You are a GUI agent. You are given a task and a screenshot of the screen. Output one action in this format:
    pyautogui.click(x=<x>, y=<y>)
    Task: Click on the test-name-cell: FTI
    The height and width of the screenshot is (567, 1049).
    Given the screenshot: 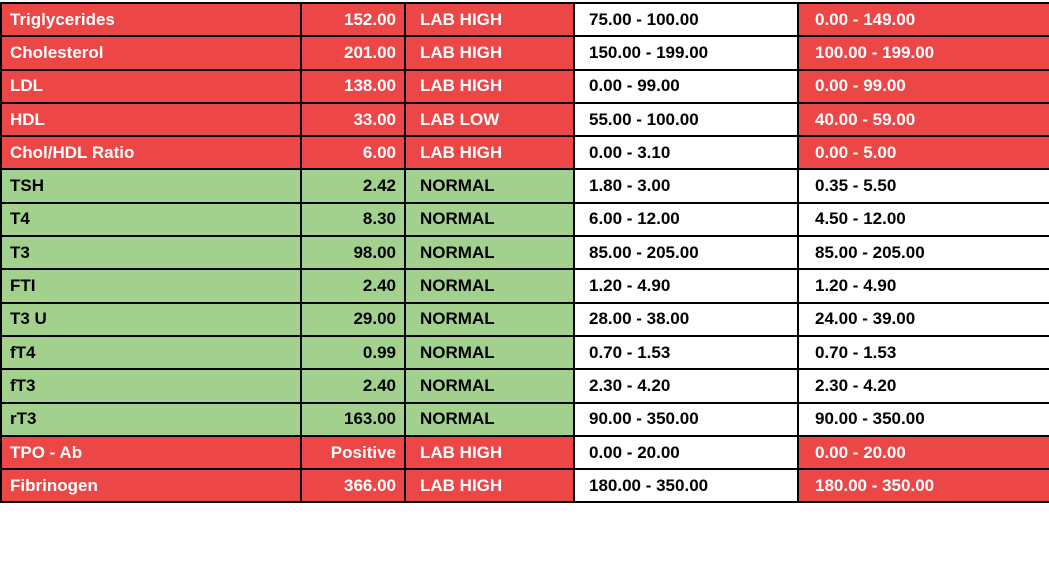 What is the action you would take?
    pyautogui.click(x=151, y=286)
    